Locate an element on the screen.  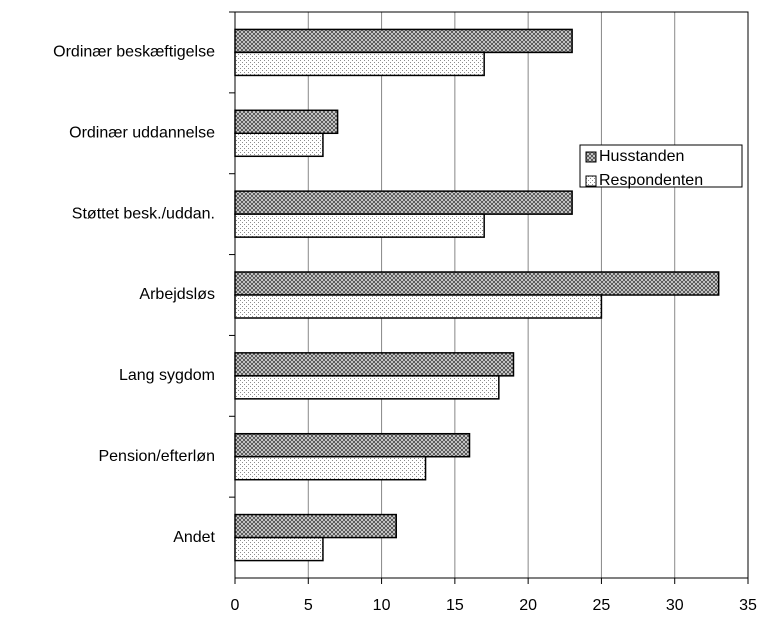
x-tick-label: 0 is located at coordinates (235, 605).